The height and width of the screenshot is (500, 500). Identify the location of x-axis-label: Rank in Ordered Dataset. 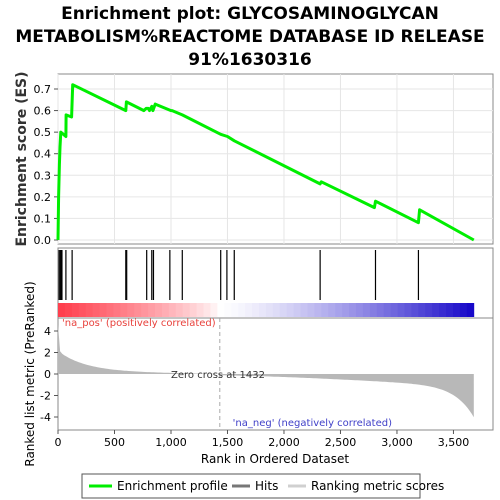
(275, 459).